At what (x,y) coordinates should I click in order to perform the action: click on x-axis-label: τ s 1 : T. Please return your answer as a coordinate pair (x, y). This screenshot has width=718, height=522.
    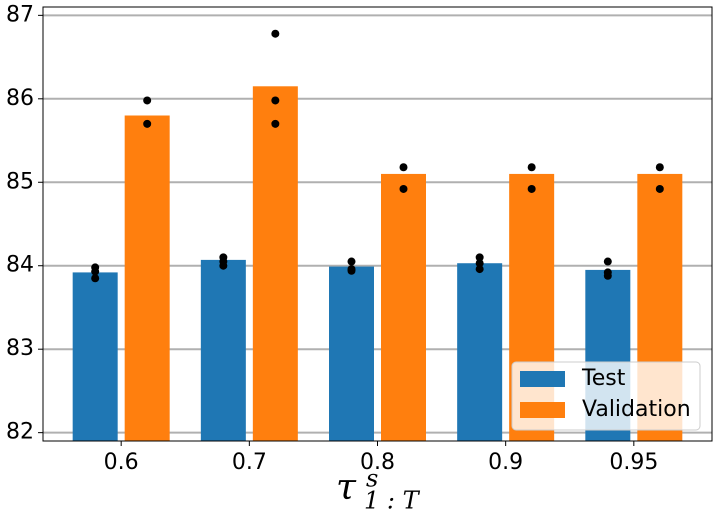
    Looking at the image, I should click on (378, 490).